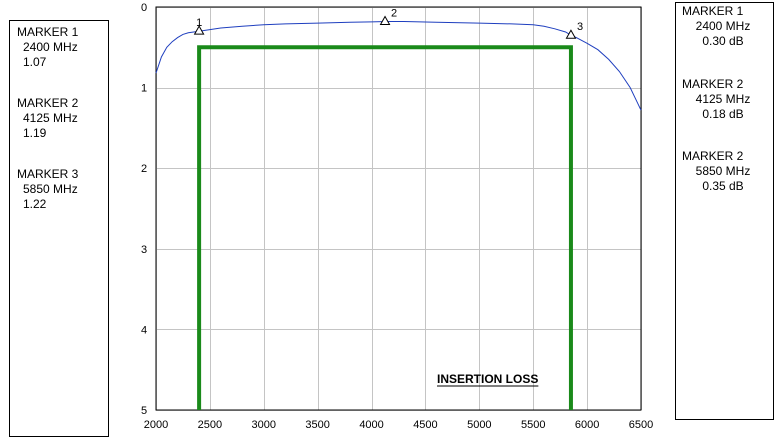  I want to click on chart-title: INSERTION LOSS, so click(487, 379).